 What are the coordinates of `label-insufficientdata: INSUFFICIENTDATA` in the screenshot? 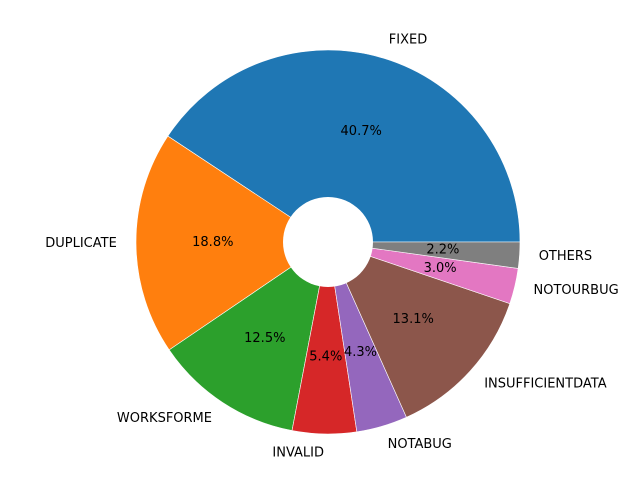 It's located at (545, 384).